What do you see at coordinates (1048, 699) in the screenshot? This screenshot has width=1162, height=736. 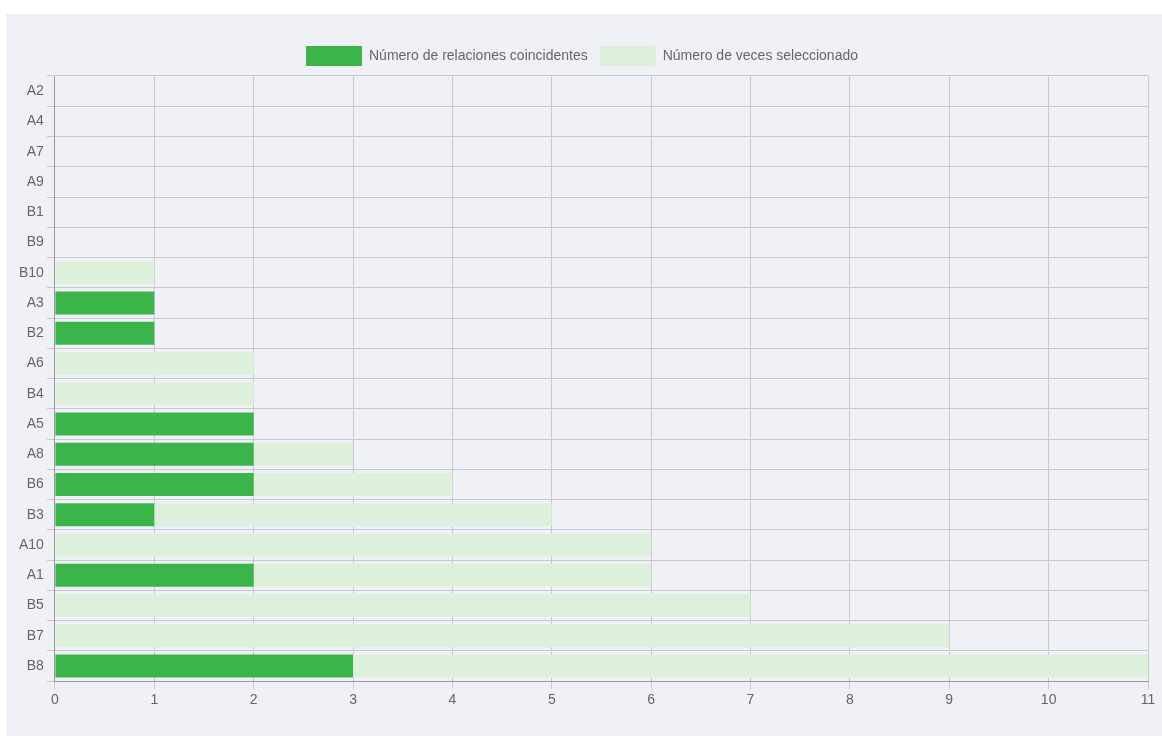 I see `x-tick-label: 10` at bounding box center [1048, 699].